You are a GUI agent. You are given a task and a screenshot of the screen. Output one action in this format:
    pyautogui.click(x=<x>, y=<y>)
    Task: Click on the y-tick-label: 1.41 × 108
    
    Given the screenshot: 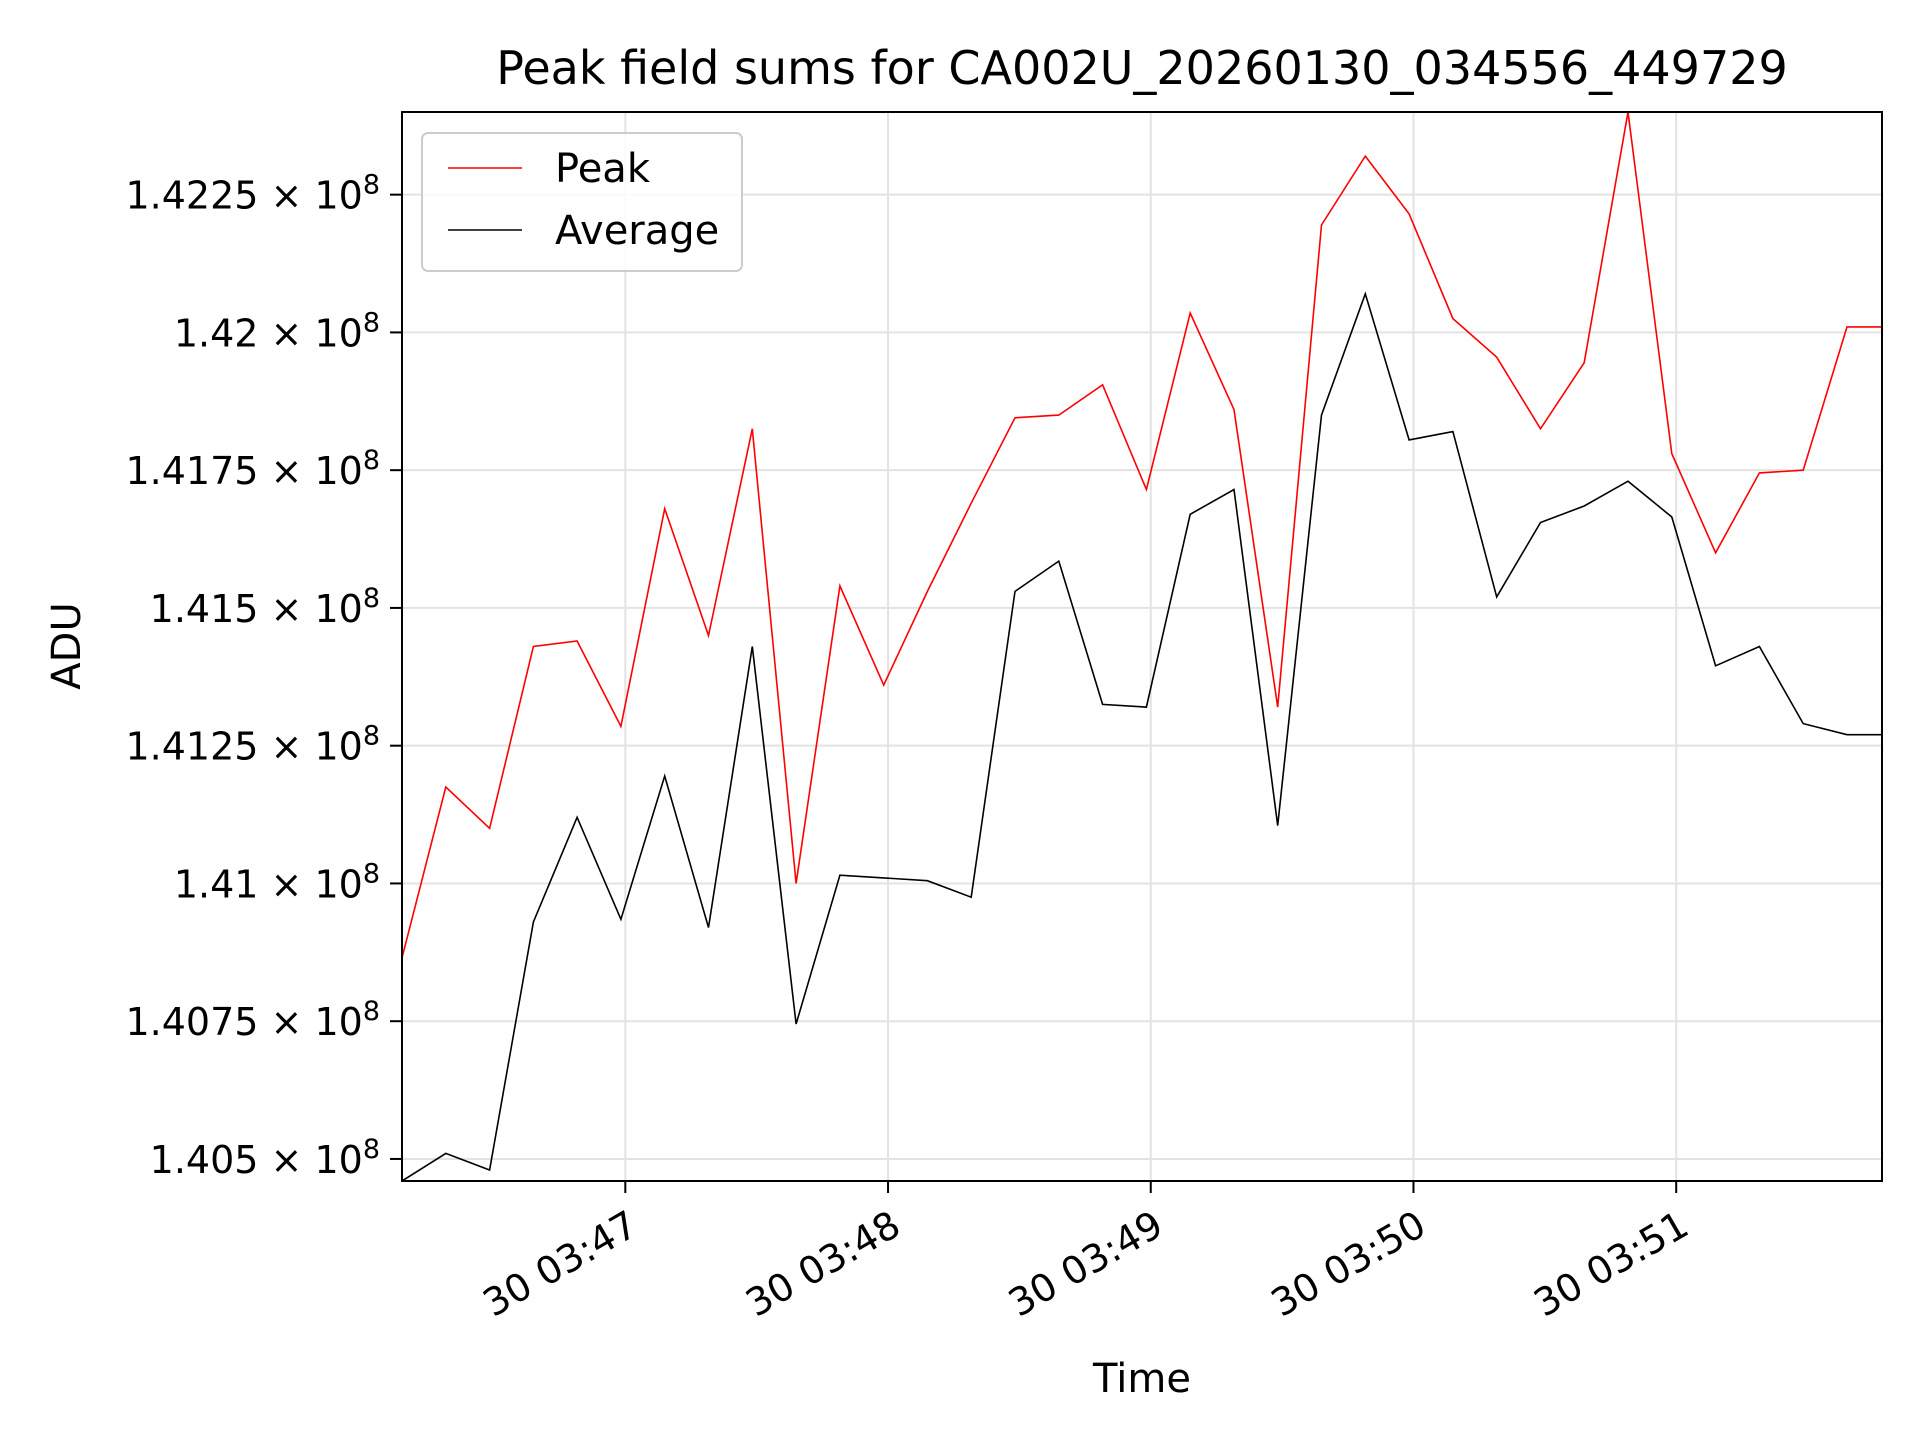 What is the action you would take?
    pyautogui.click(x=277, y=882)
    